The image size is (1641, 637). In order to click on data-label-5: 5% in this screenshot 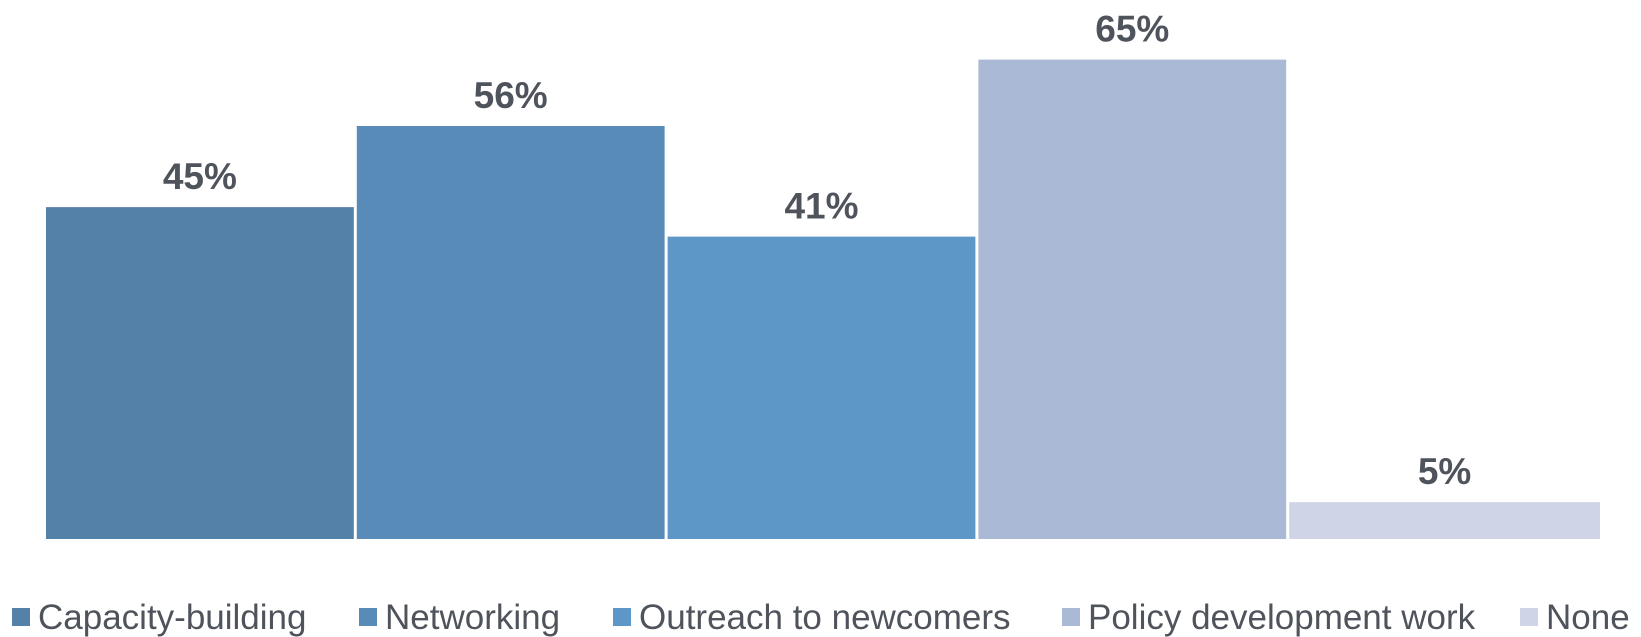, I will do `click(1444, 471)`.